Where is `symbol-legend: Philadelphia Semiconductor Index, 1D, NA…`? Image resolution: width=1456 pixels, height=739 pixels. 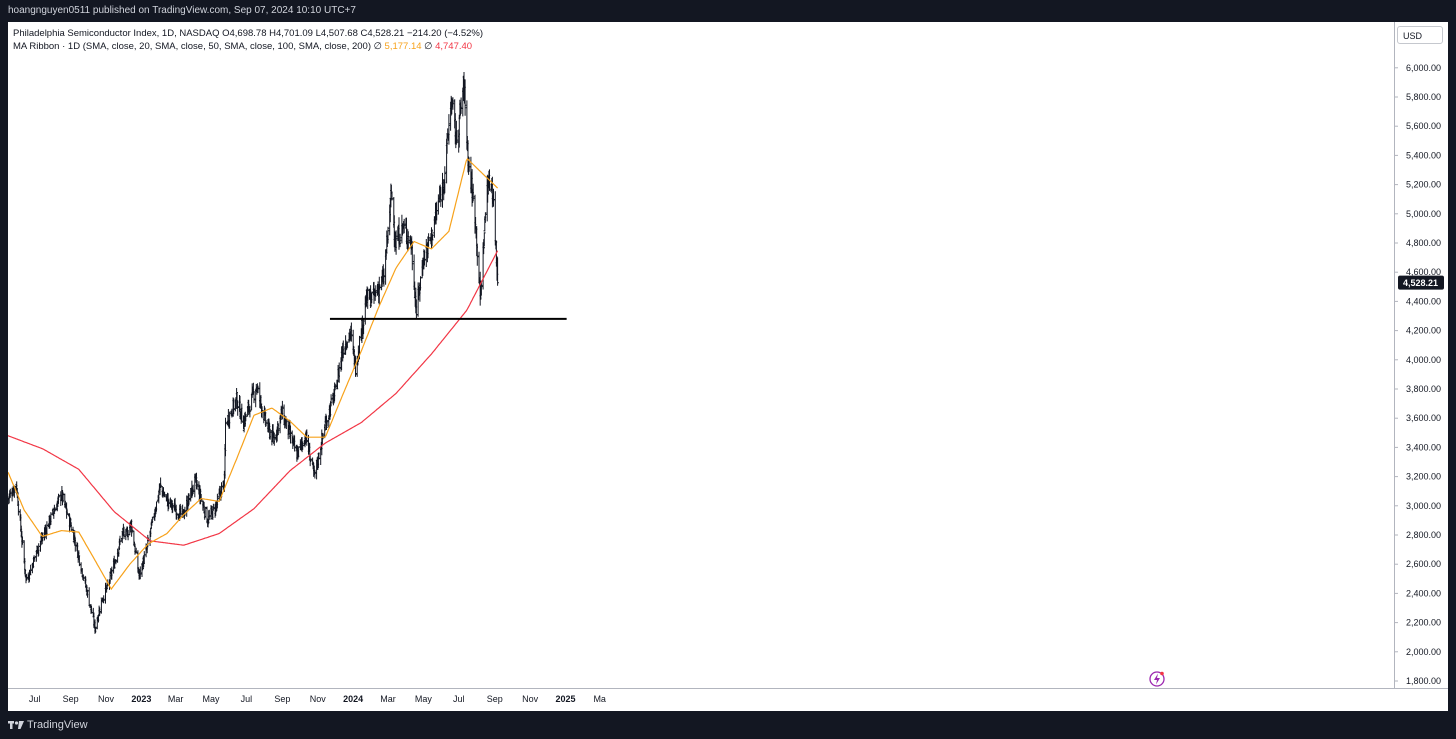
symbol-legend: Philadelphia Semiconductor Index, 1D, NA… is located at coordinates (248, 33).